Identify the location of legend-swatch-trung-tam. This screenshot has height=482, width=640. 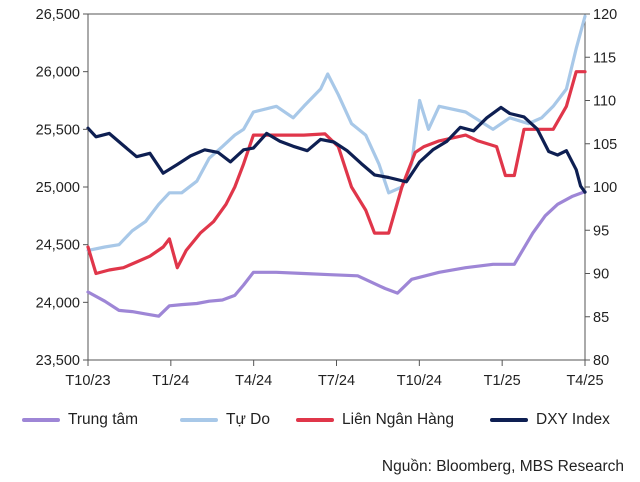
(41, 420).